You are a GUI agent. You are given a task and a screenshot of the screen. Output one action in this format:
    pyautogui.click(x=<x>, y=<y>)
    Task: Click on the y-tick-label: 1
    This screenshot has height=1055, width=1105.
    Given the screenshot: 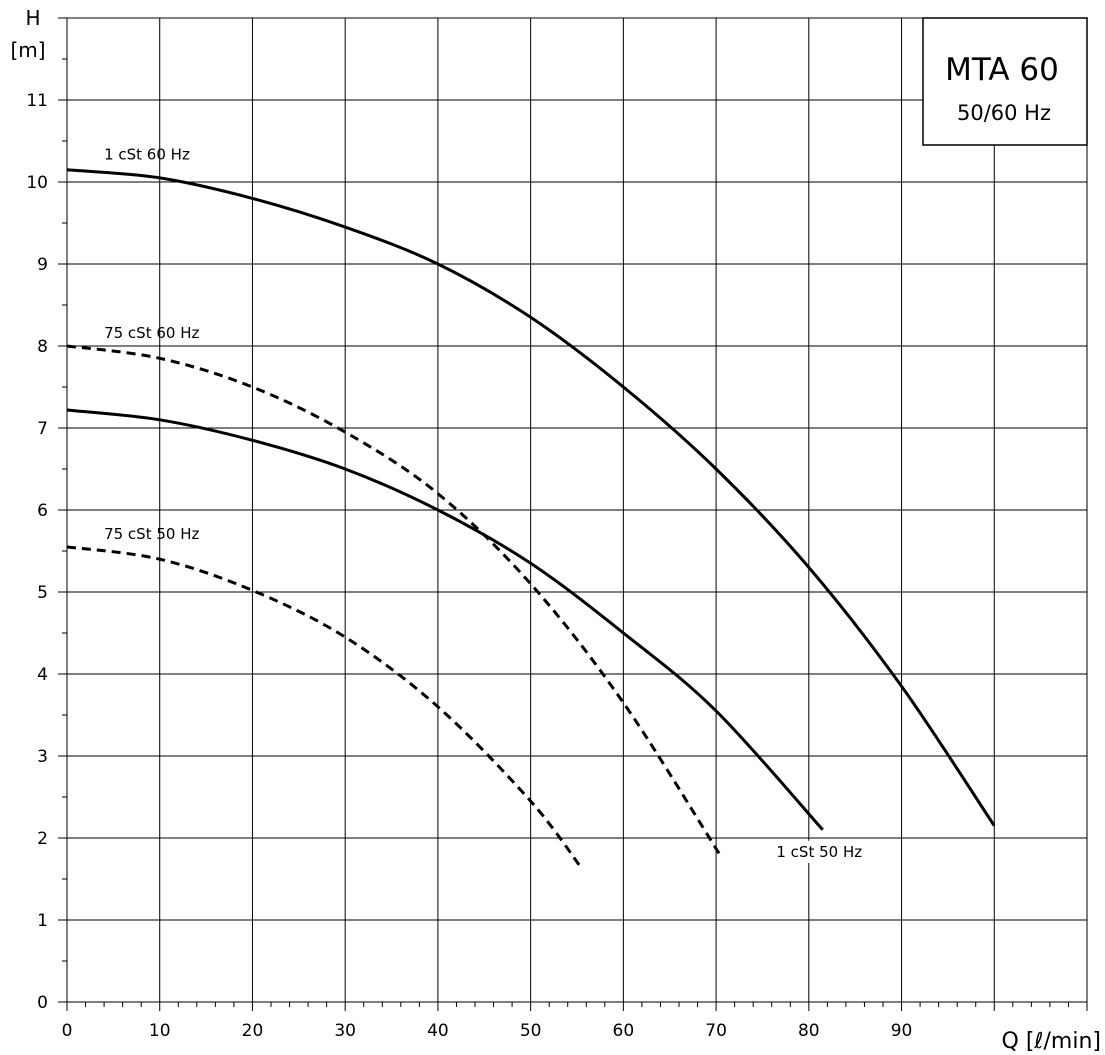 What is the action you would take?
    pyautogui.click(x=42, y=921)
    